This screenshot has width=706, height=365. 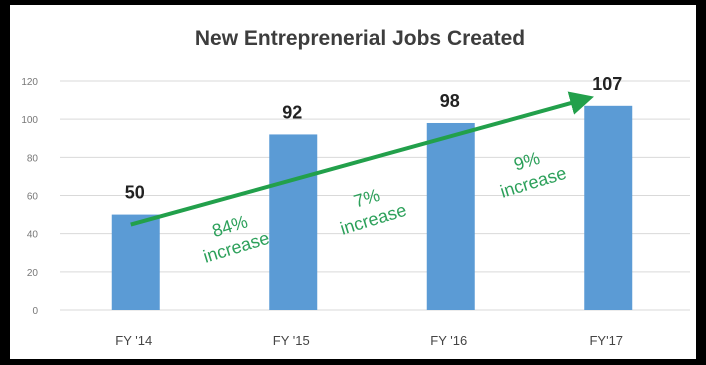 What do you see at coordinates (373, 212) in the screenshot?
I see `annotation-2: 7% increase` at bounding box center [373, 212].